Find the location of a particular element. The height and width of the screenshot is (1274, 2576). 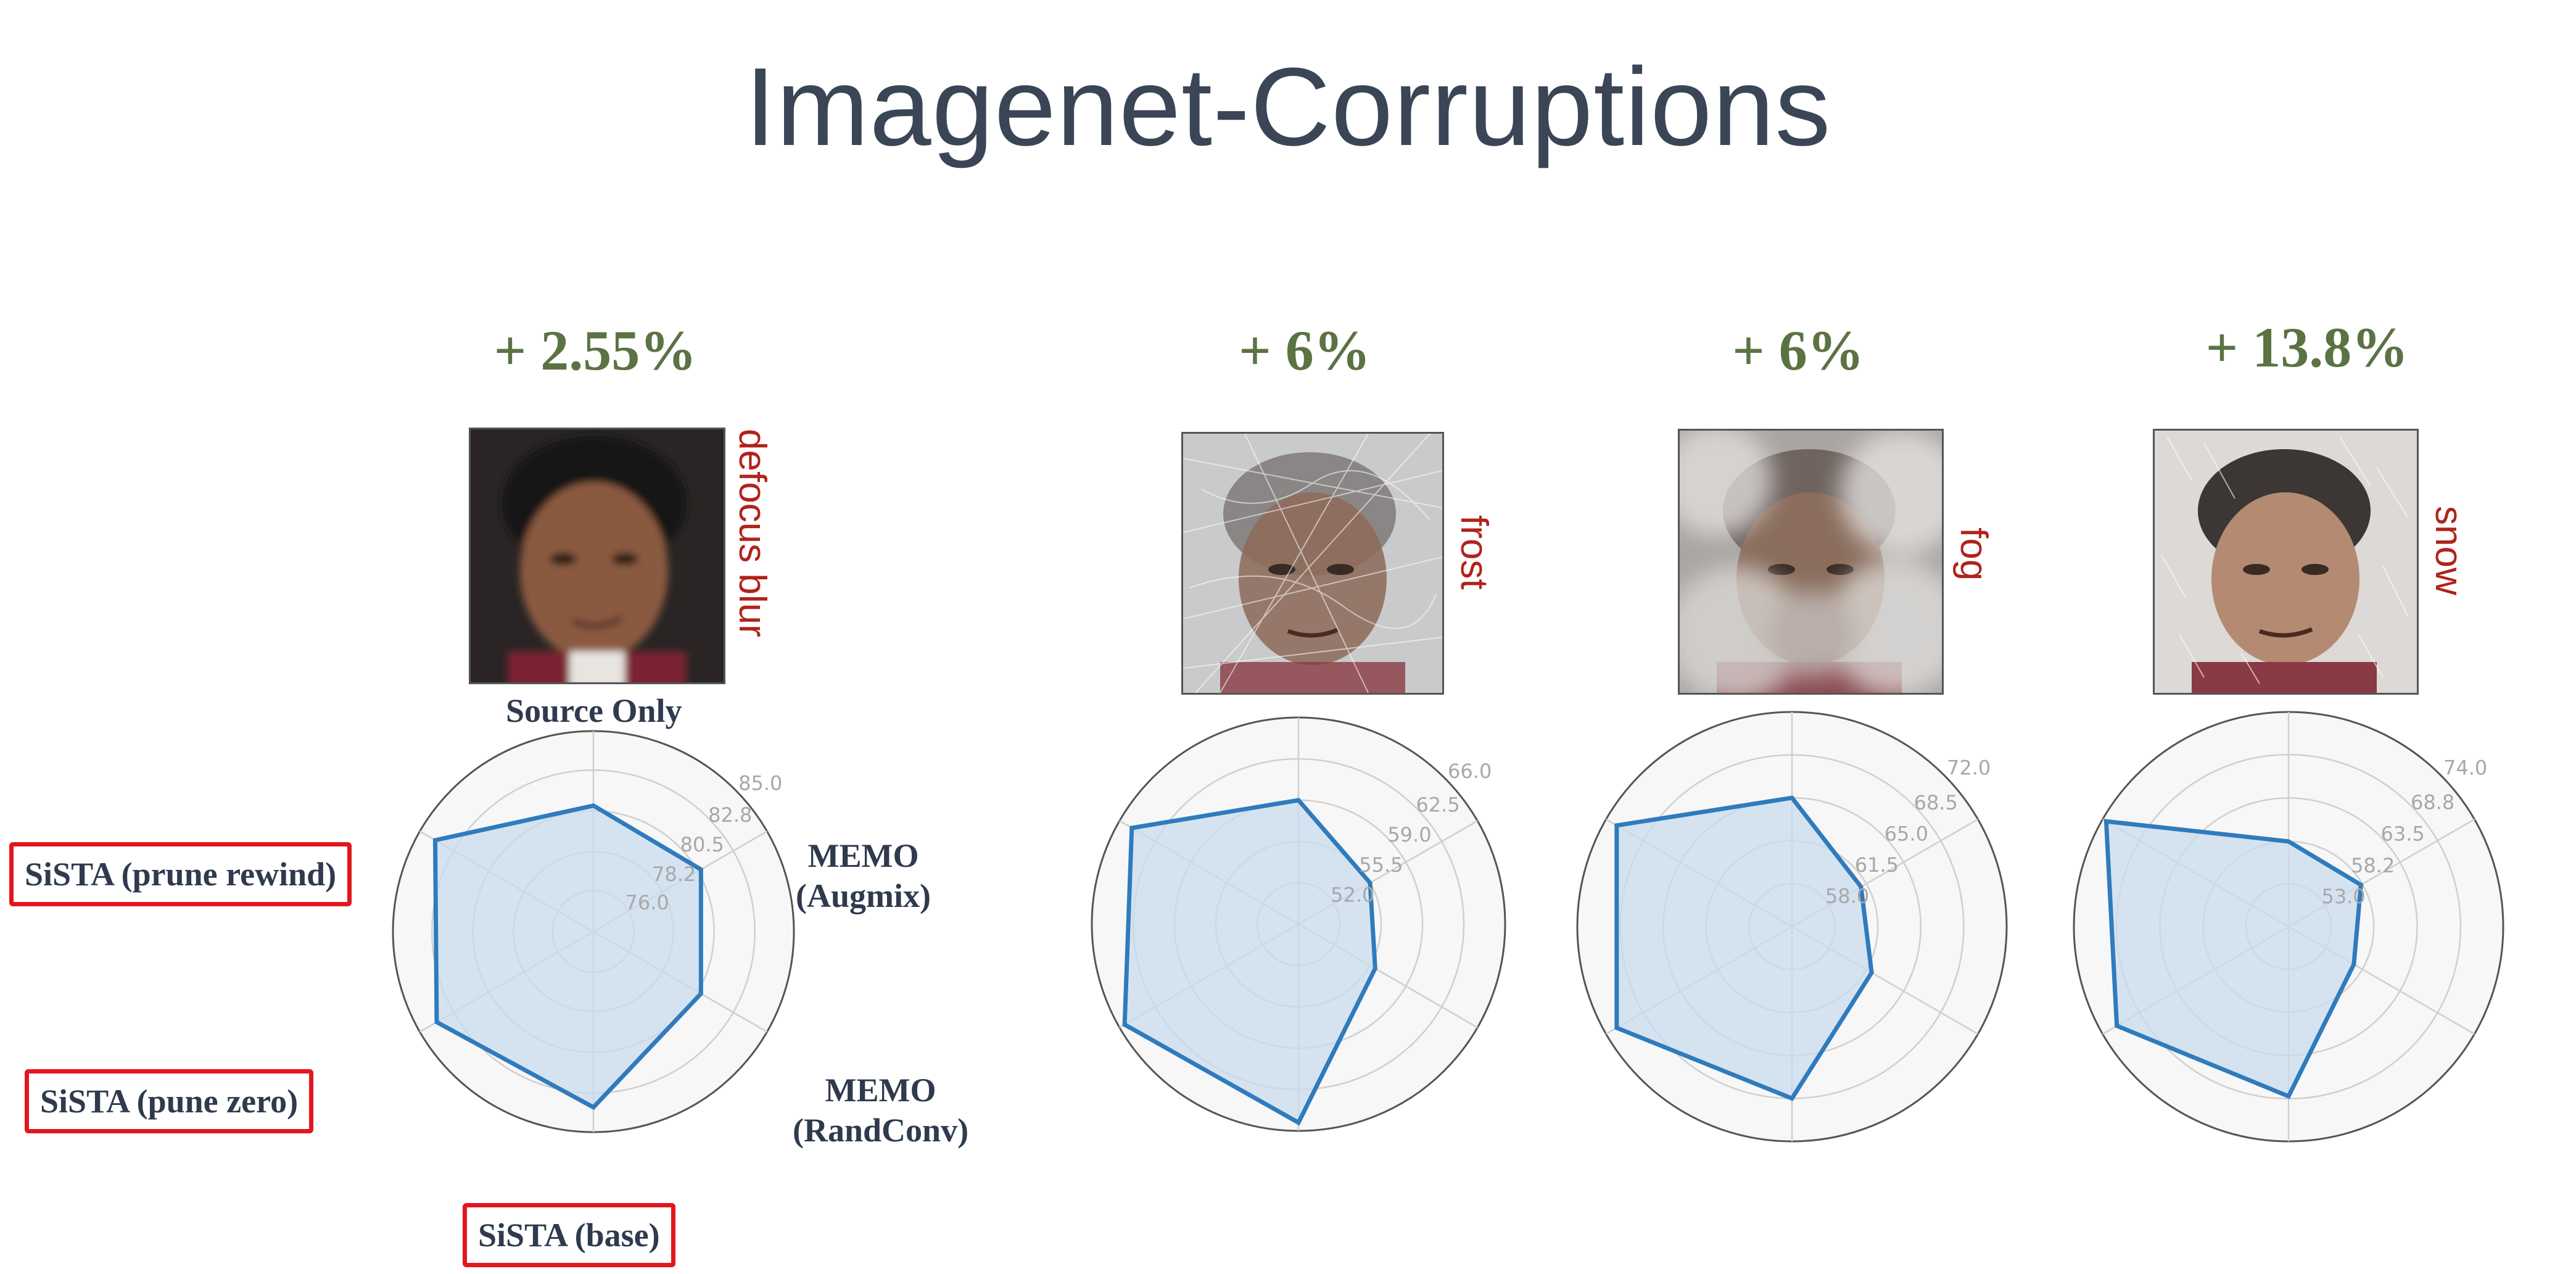

radar-tick-label: 72.0 is located at coordinates (1969, 768).